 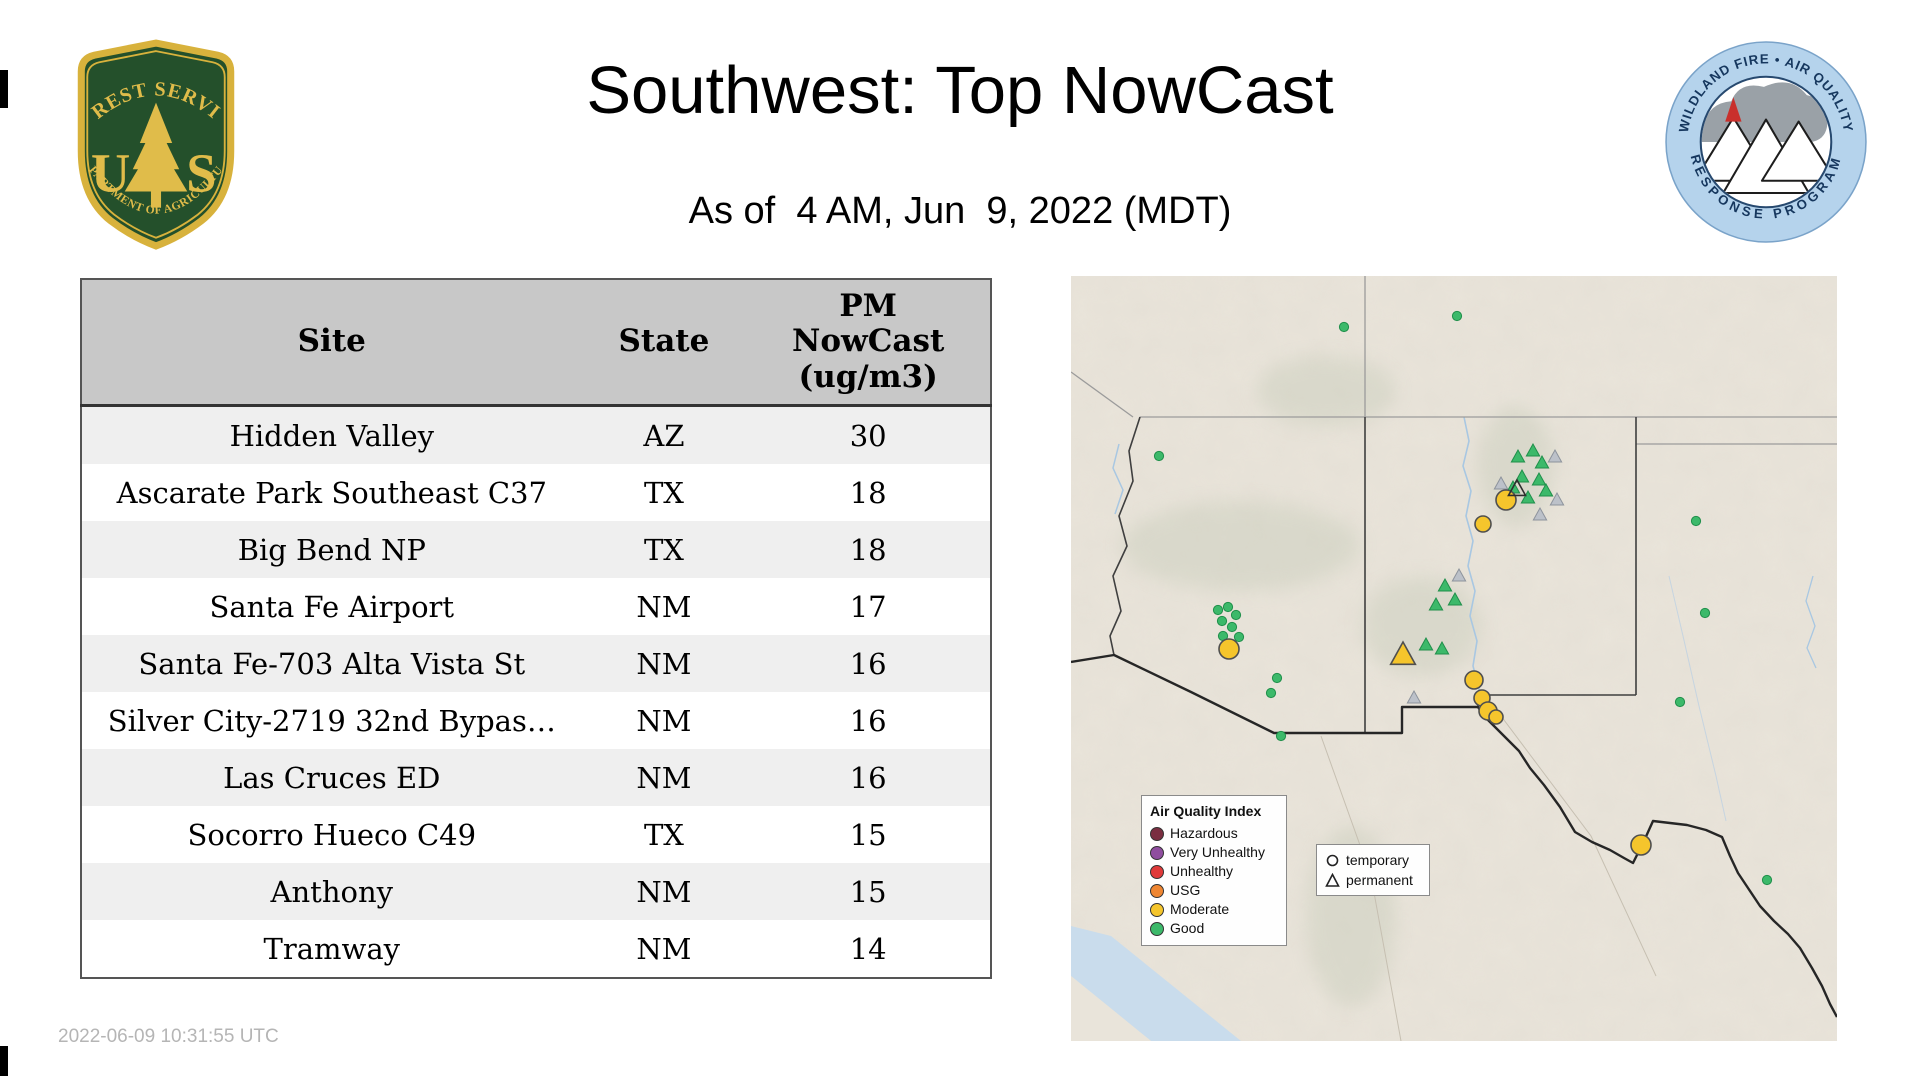 What do you see at coordinates (331, 343) in the screenshot?
I see `site-column-header: Site` at bounding box center [331, 343].